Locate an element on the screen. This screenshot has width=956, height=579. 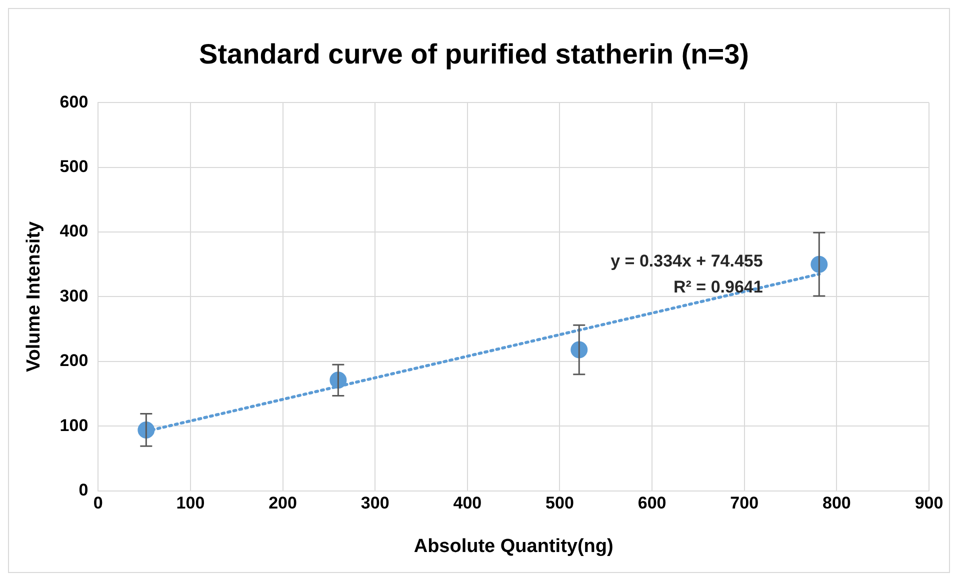
annotation: y = 0.334x + 74.455 is located at coordinates (686, 260).